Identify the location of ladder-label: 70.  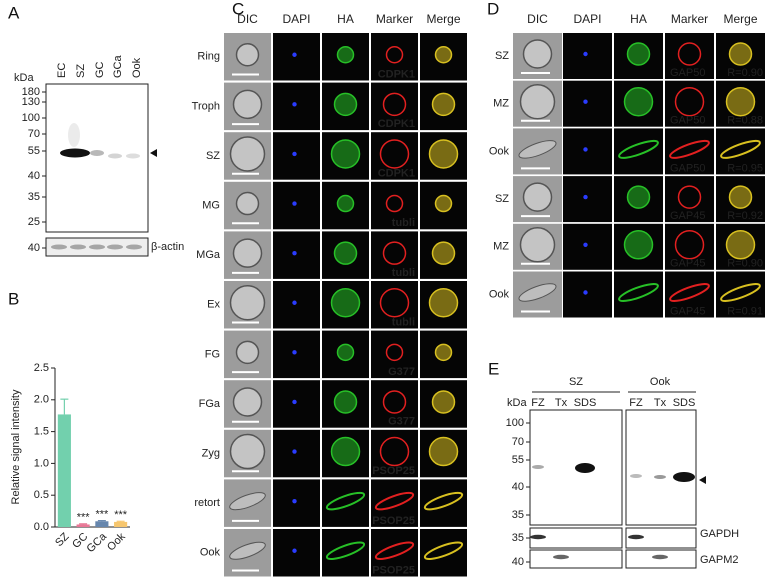
(34, 134).